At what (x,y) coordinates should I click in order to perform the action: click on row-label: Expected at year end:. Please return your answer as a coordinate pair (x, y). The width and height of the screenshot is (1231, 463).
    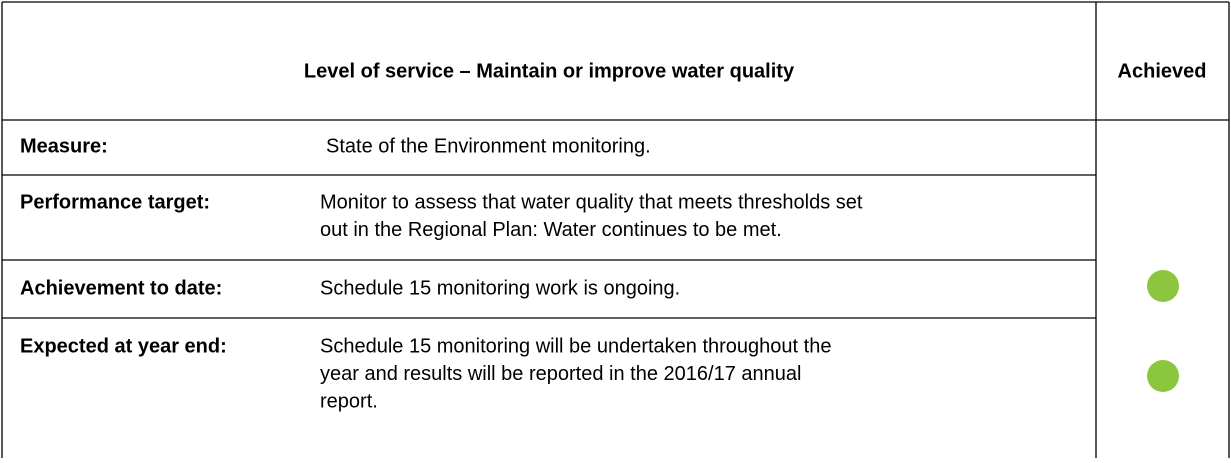
    Looking at the image, I should click on (123, 346).